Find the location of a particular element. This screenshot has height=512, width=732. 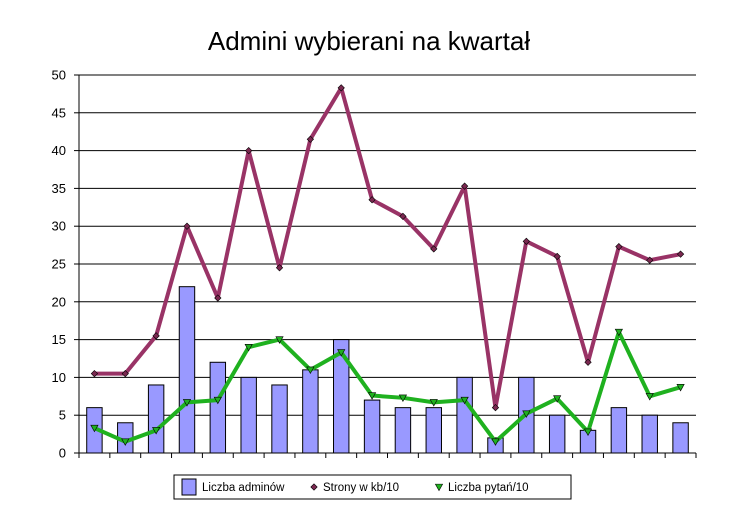

legend-box is located at coordinates (372, 487).